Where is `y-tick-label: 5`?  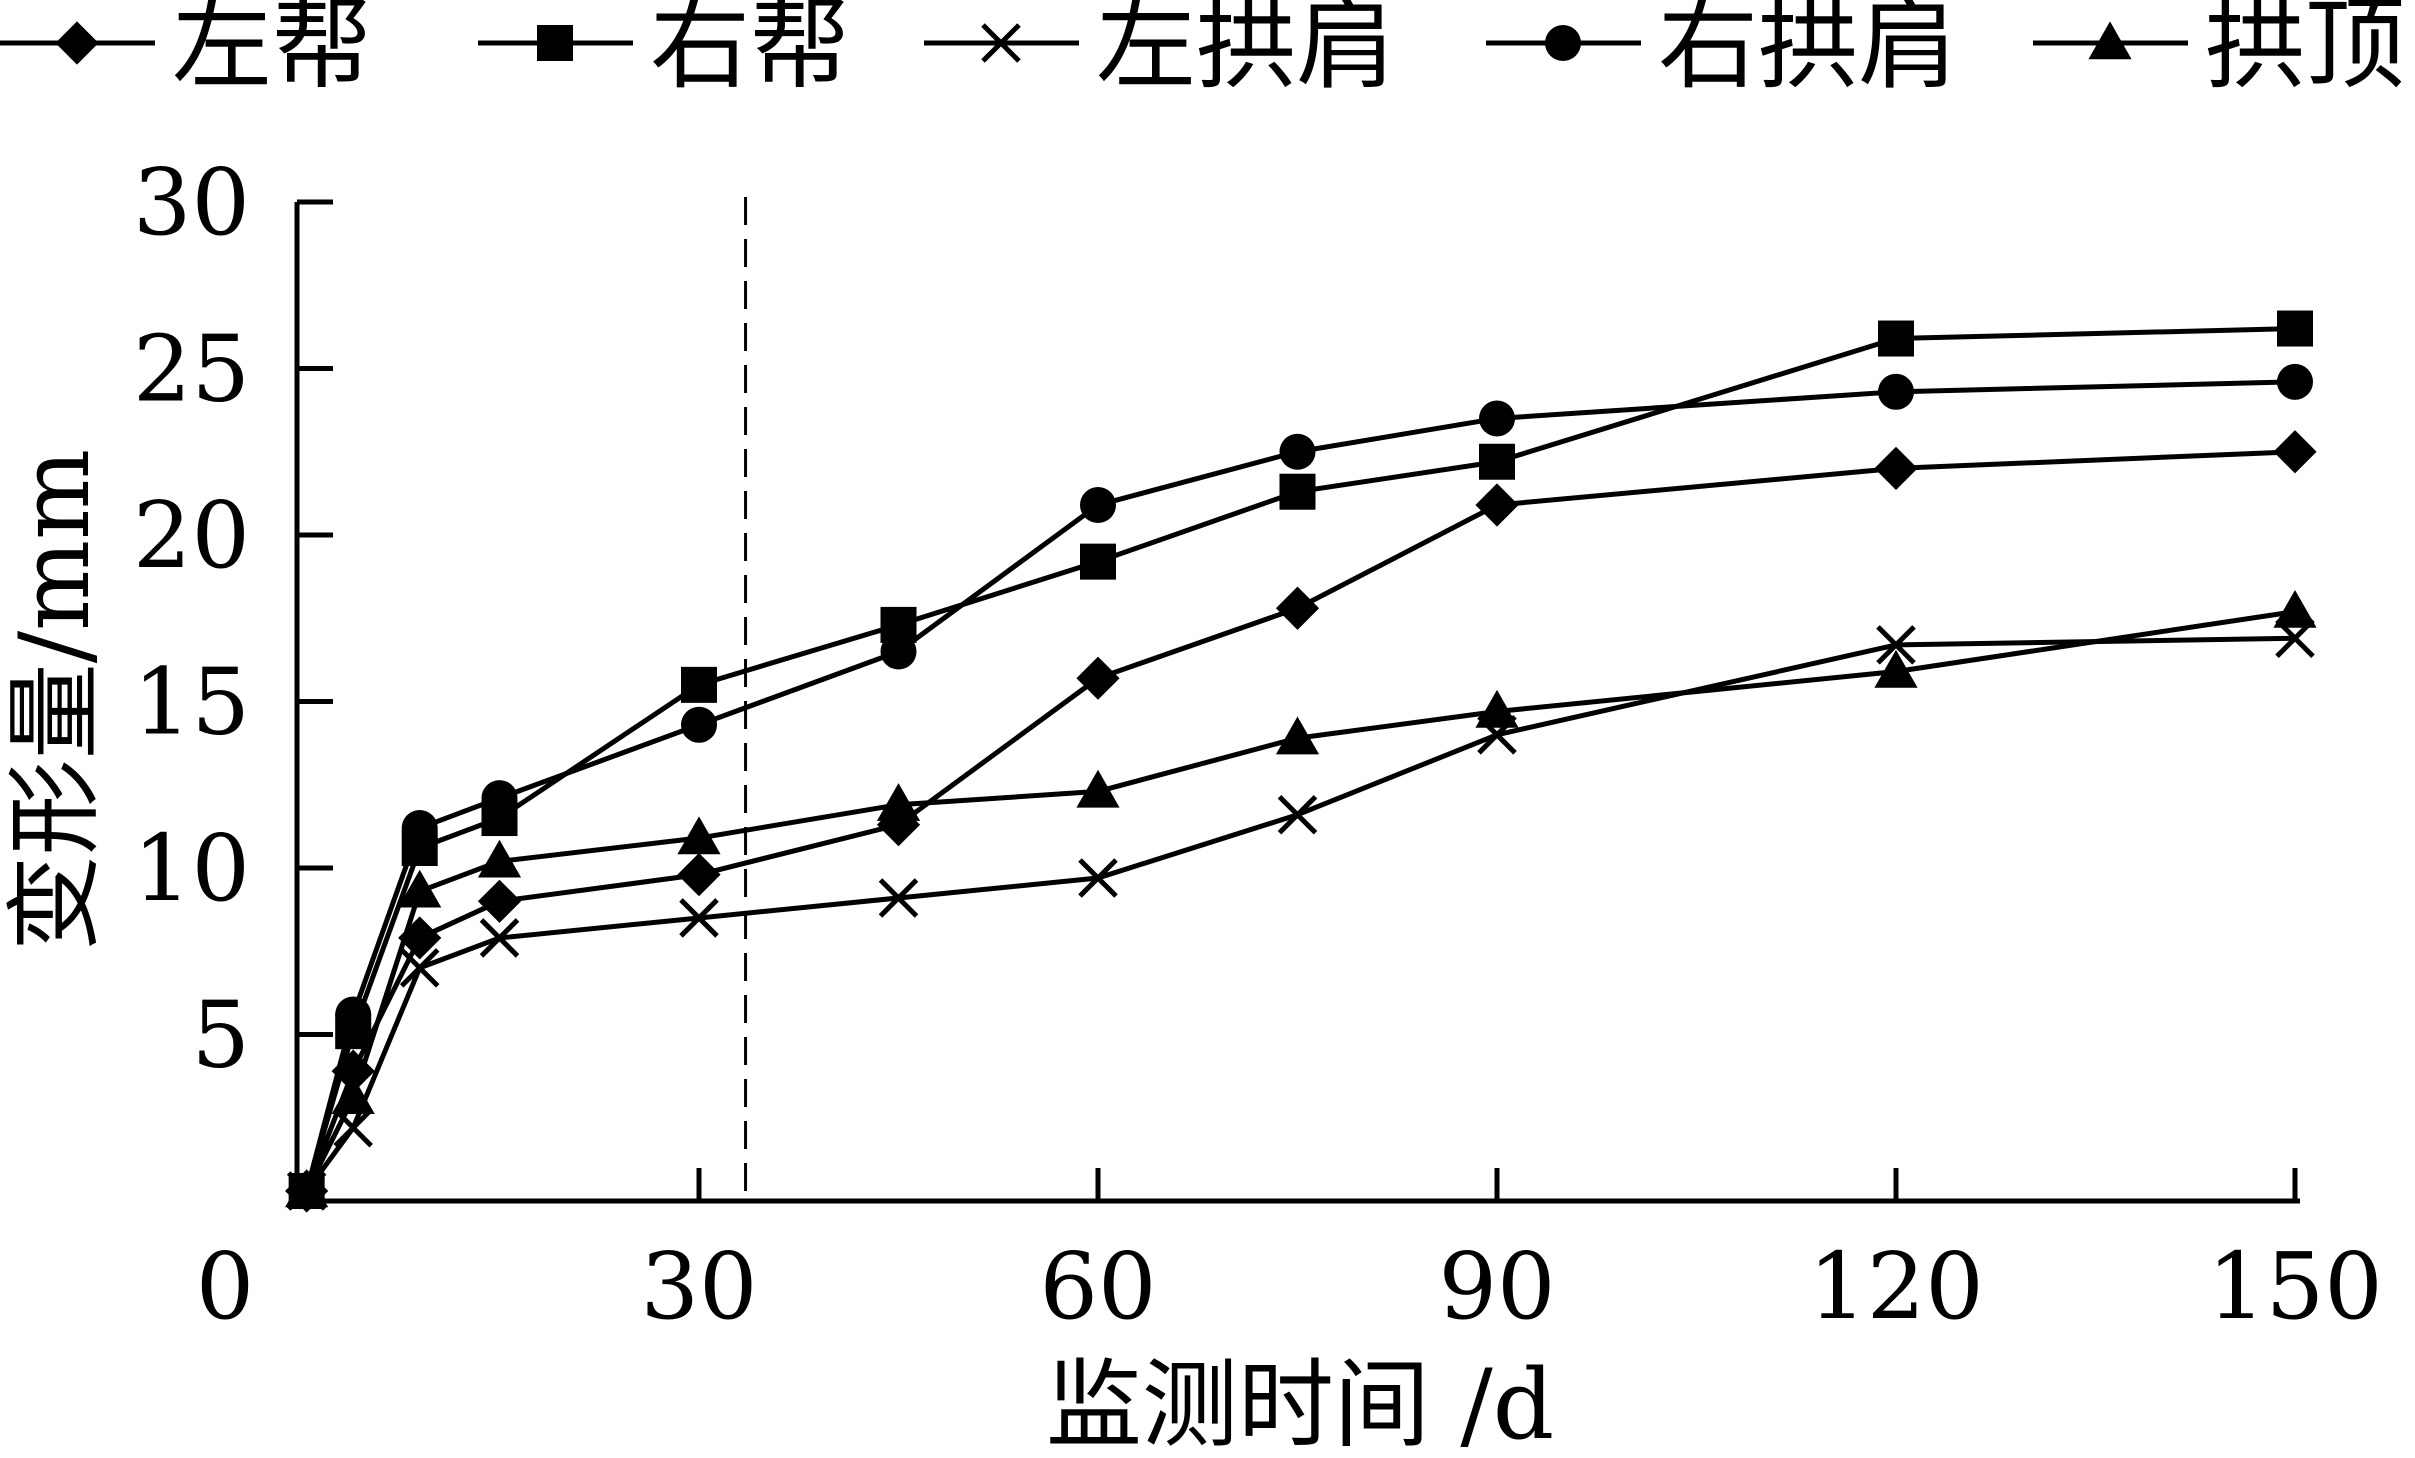 y-tick-label: 5 is located at coordinates (220, 1035).